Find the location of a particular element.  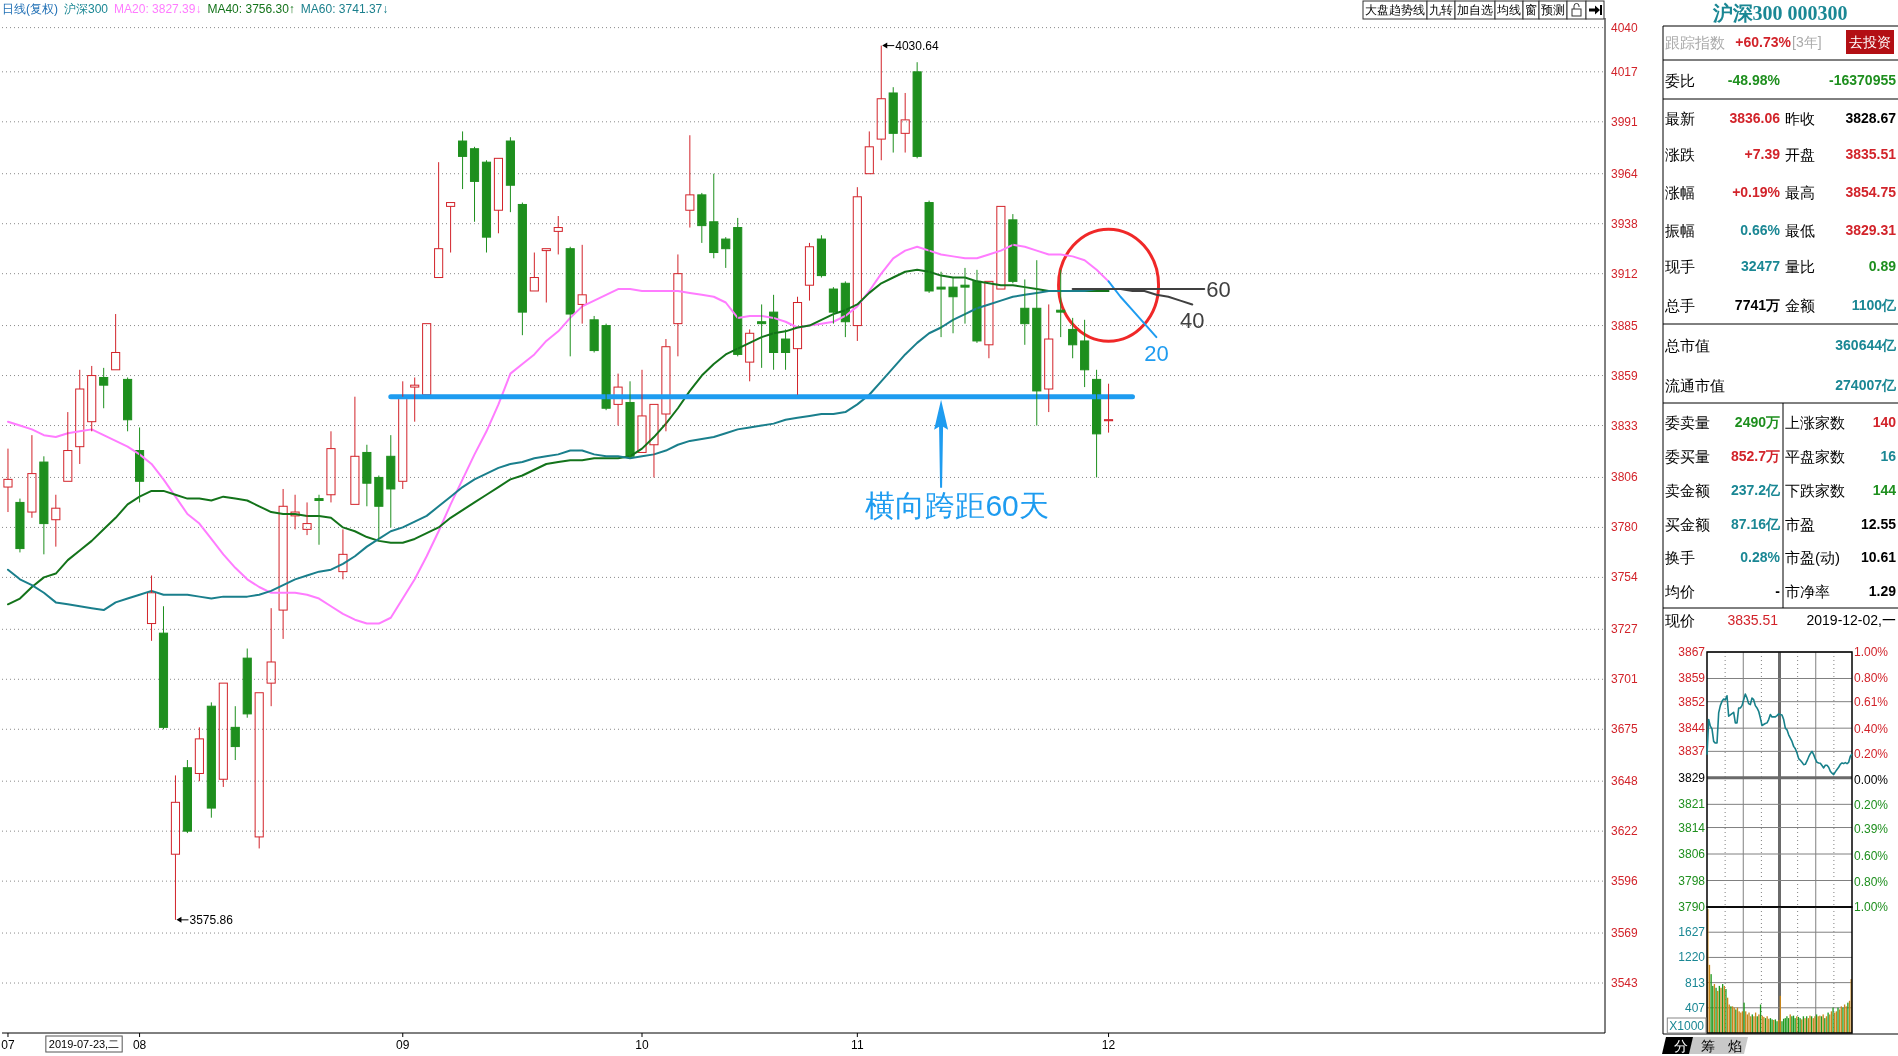

text: 买金额 is located at coordinates (1687, 524).